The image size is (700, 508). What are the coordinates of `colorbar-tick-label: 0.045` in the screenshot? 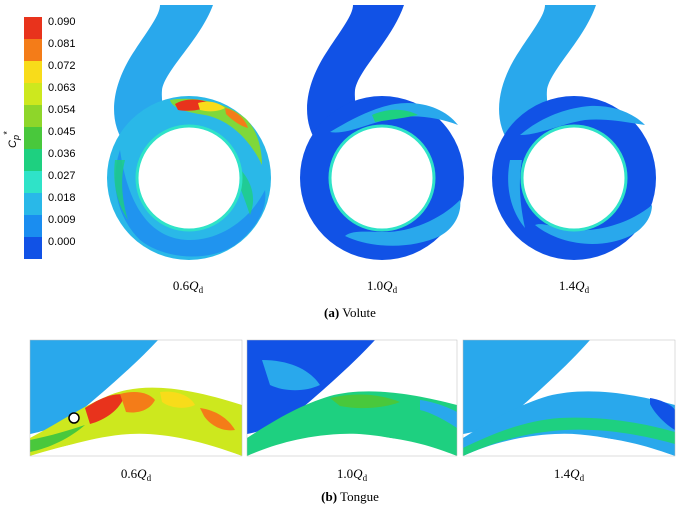 It's located at (62, 132).